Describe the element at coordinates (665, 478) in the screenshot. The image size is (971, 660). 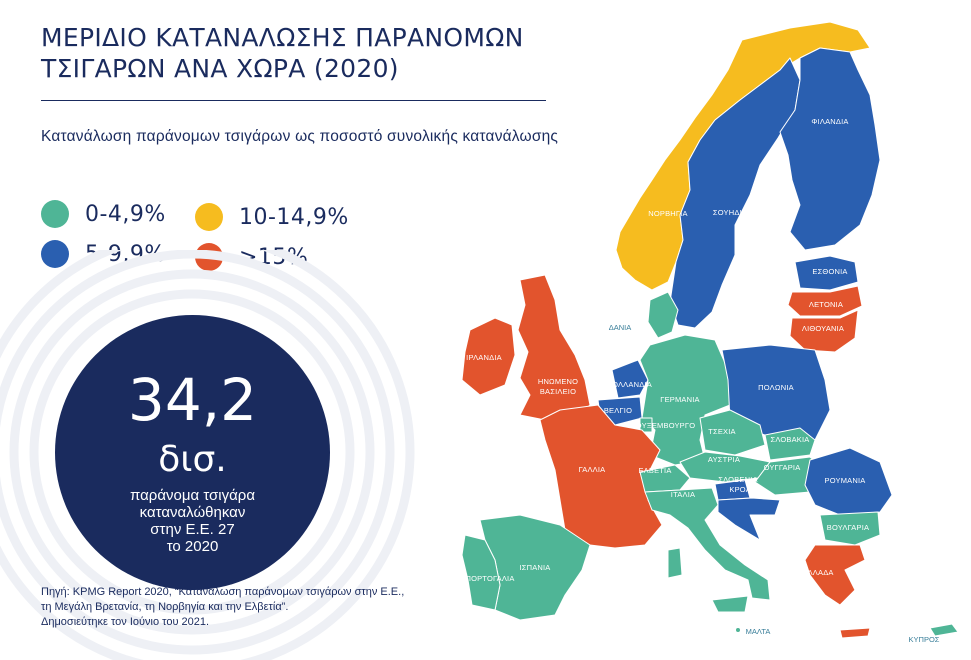
I see `country-switzerland` at that location.